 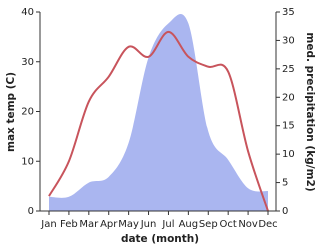 What do you see at coordinates (27, 62) in the screenshot?
I see `y-tick-label: 30` at bounding box center [27, 62].